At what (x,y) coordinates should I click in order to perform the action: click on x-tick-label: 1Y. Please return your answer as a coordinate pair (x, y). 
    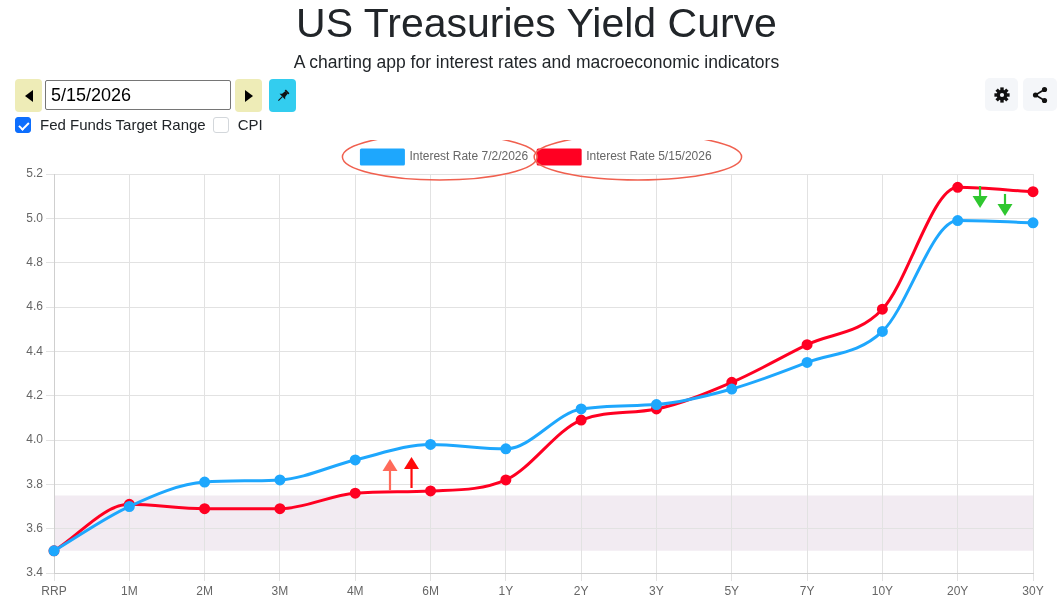
    Looking at the image, I should click on (506, 590).